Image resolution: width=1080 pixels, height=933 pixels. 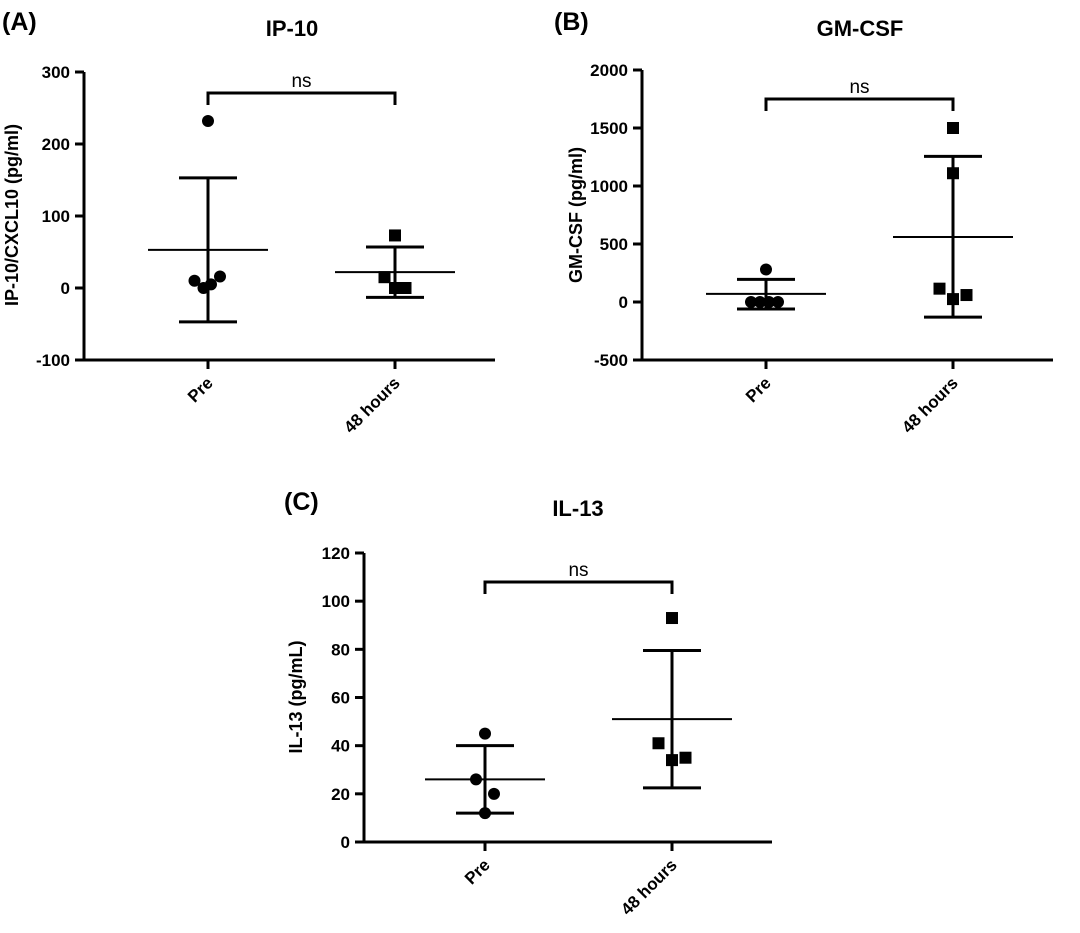 I want to click on panel-label-a: (A), so click(x=19, y=22).